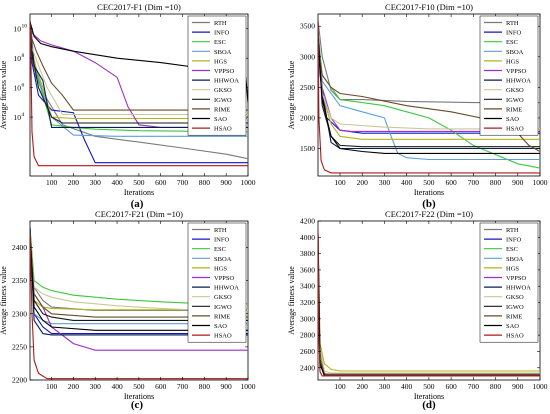 This screenshot has height=414, width=550. What do you see at coordinates (307, 302) in the screenshot?
I see `y-tick-label: 3200` at bounding box center [307, 302].